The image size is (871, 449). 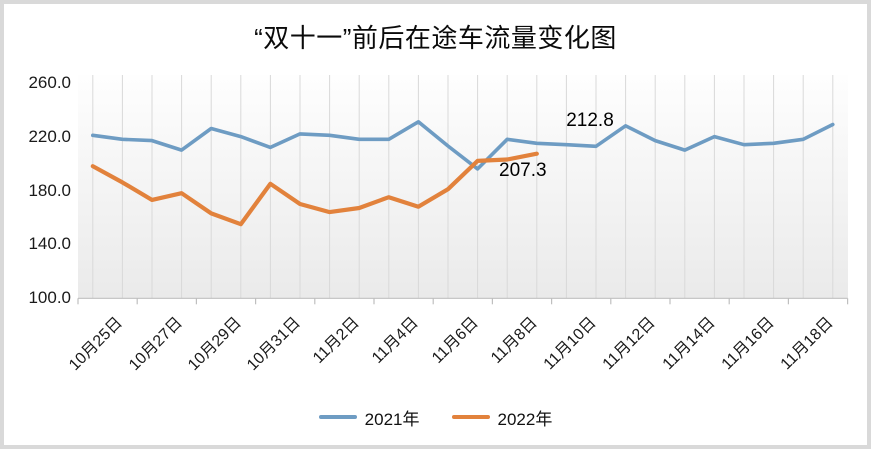 I want to click on legend-item-2022: 2022年, so click(x=502, y=417).